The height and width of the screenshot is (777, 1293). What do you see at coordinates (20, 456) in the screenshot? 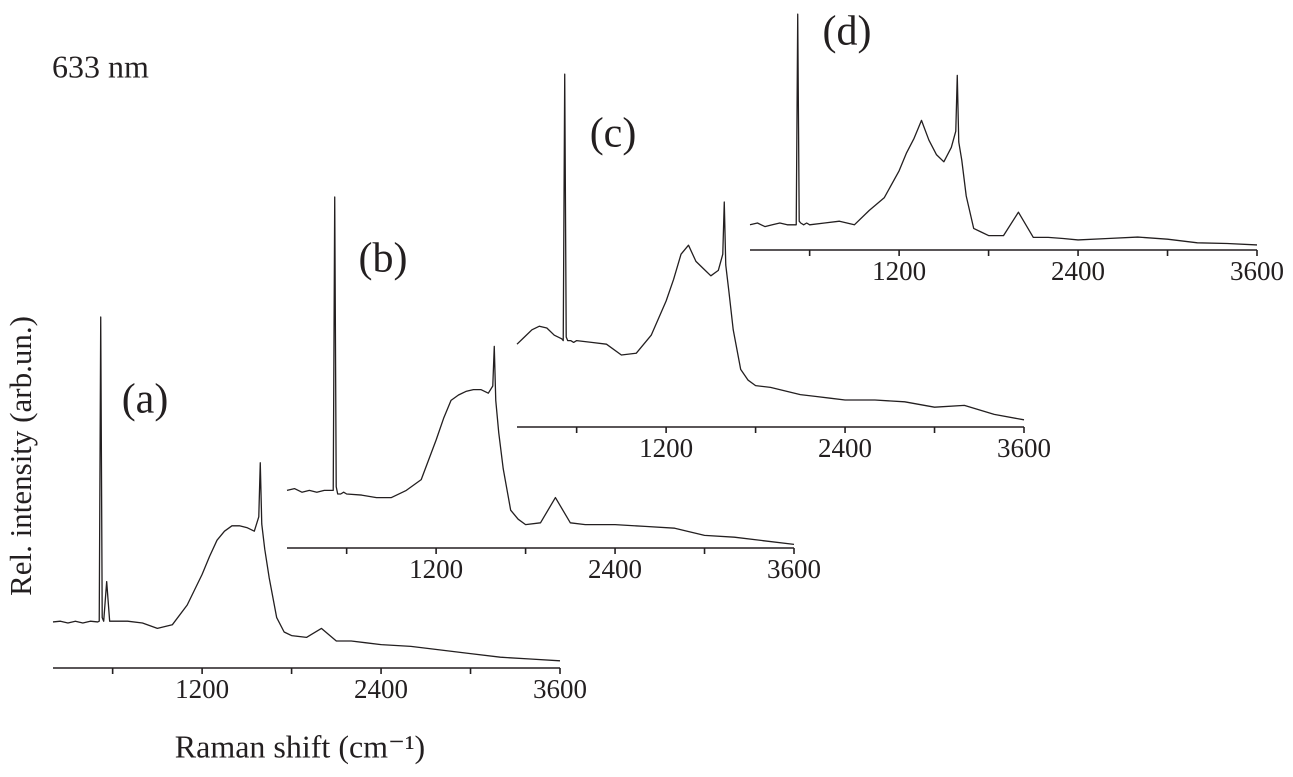
I see `y-axis-title: Rel. intensity (arb.un.)` at bounding box center [20, 456].